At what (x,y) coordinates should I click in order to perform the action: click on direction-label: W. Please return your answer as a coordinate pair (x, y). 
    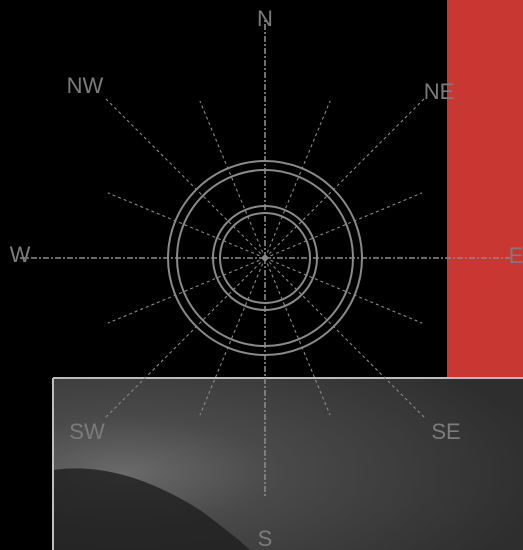
    Looking at the image, I should click on (20, 254).